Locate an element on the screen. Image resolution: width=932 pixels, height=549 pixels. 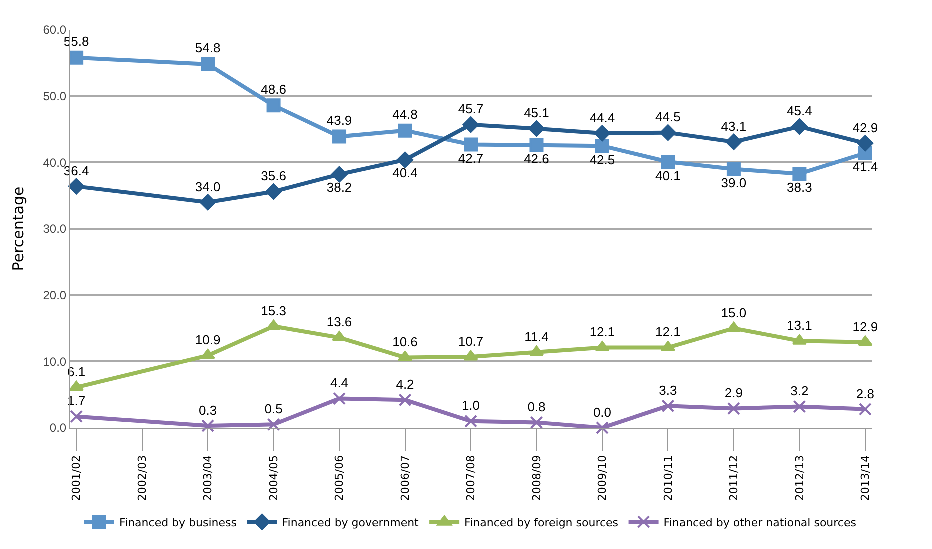
data-label: 43.9 is located at coordinates (339, 120).